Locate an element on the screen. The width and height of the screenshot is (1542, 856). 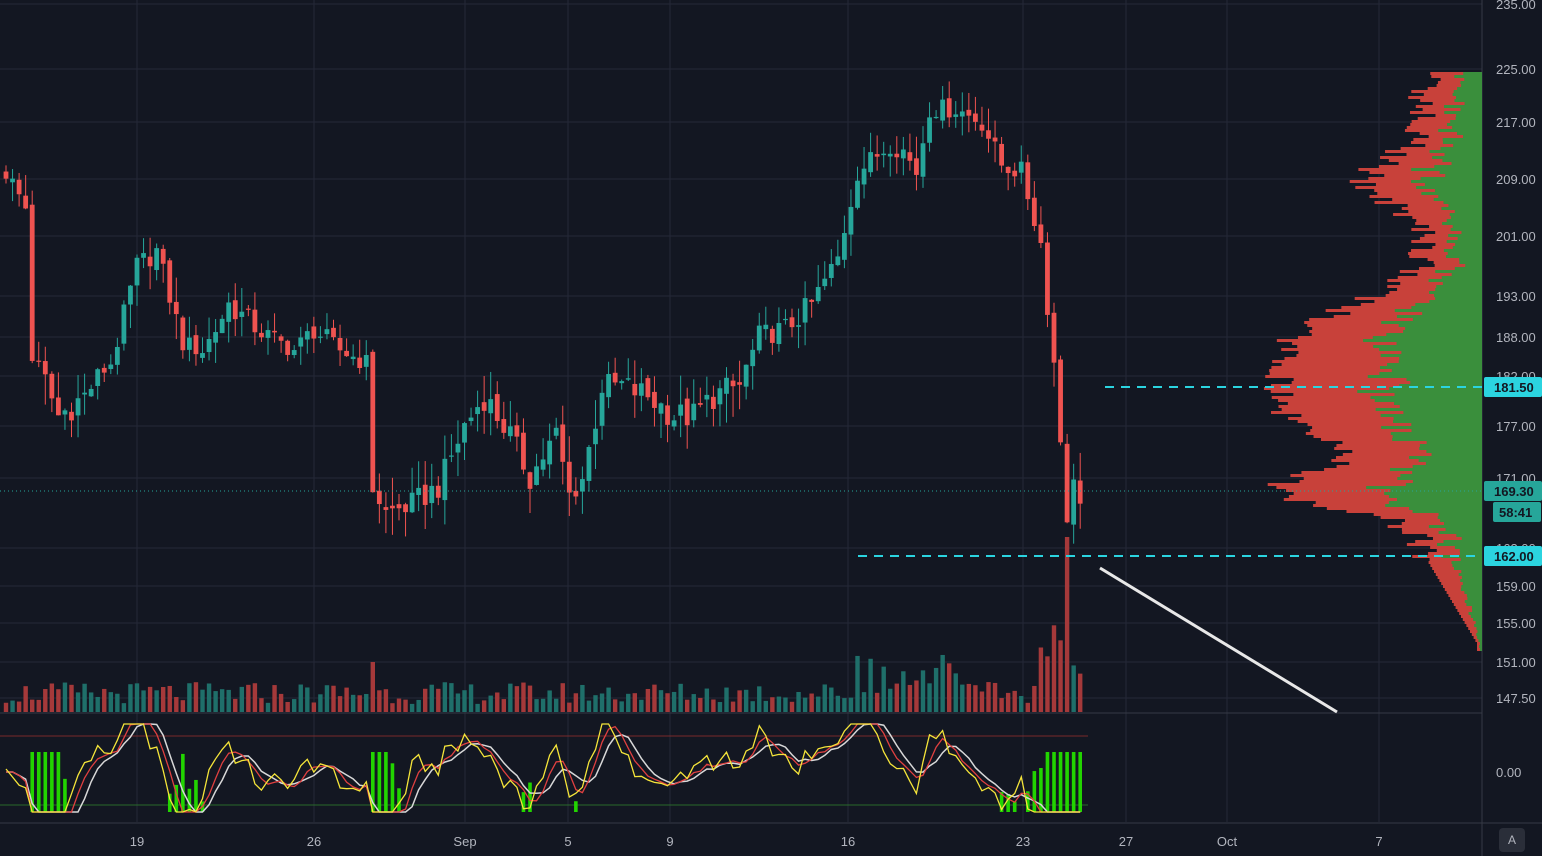
price-tick-label: 235.00 is located at coordinates (1516, 6).